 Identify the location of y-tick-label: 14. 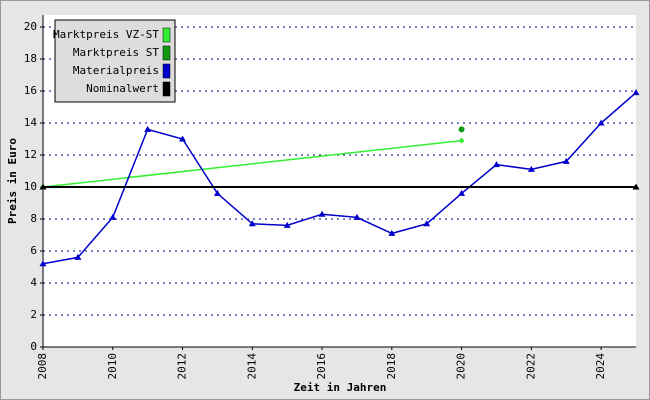
(31, 122).